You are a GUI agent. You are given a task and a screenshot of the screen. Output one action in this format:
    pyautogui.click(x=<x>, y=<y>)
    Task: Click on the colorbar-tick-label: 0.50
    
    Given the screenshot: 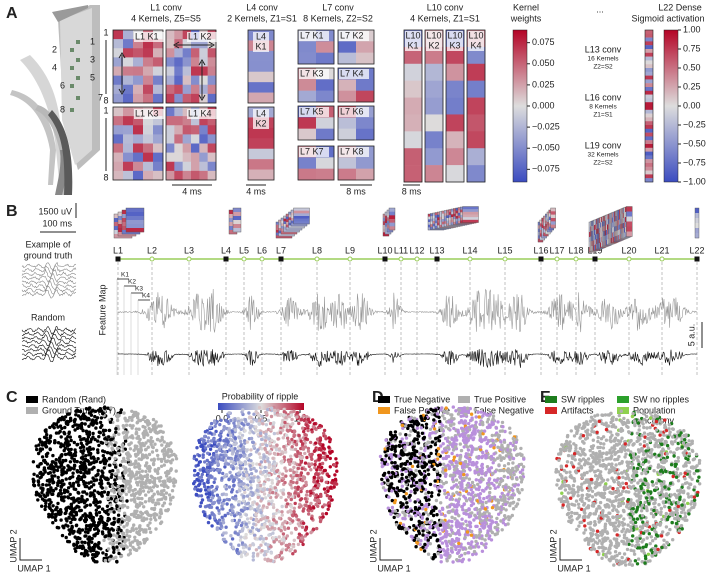 What is the action you would take?
    pyautogui.click(x=692, y=67)
    